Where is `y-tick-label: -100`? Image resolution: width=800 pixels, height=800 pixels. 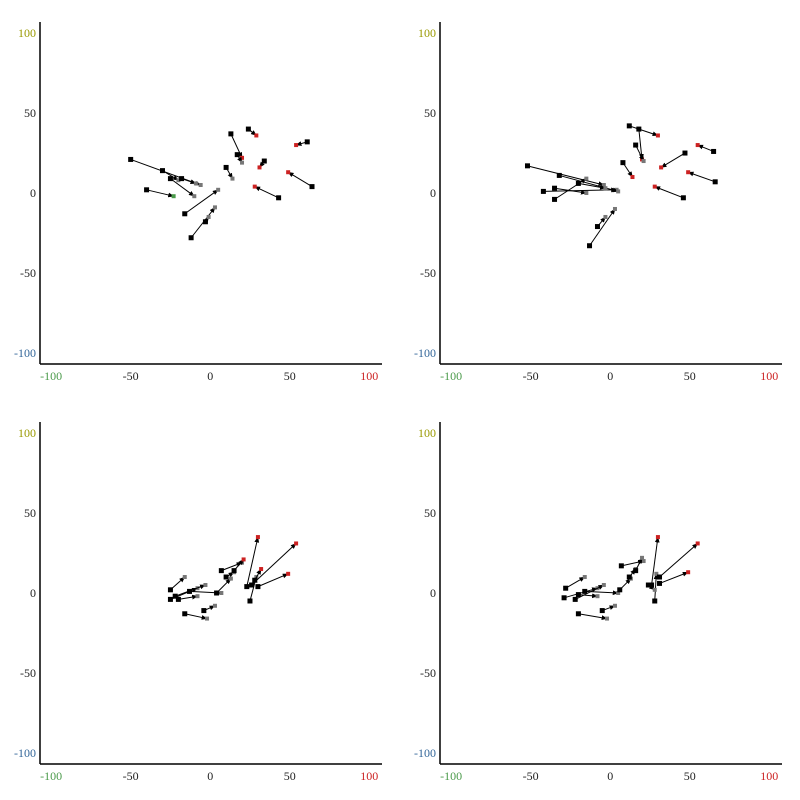
y-tick-label: -100 is located at coordinates (425, 353).